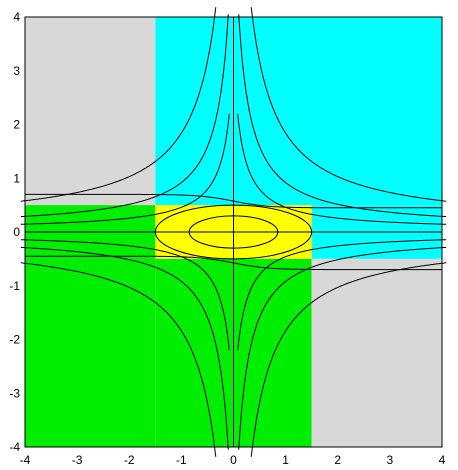 This screenshot has width=458, height=470. What do you see at coordinates (14, 286) in the screenshot?
I see `y-tick-label: -1` at bounding box center [14, 286].